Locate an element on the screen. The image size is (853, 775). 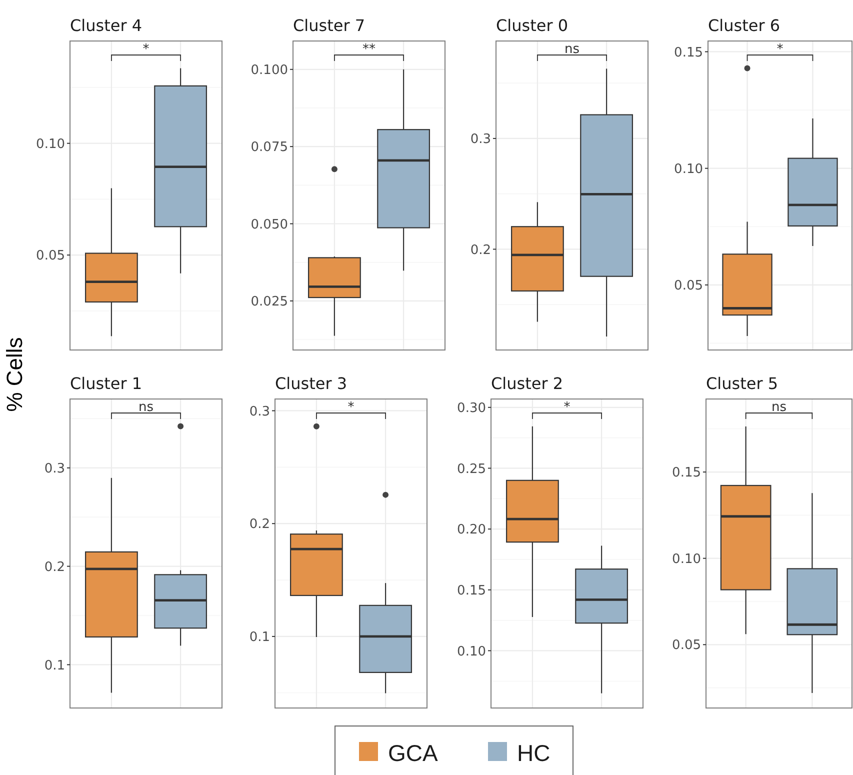
legend-label: GCA is located at coordinates (413, 753).